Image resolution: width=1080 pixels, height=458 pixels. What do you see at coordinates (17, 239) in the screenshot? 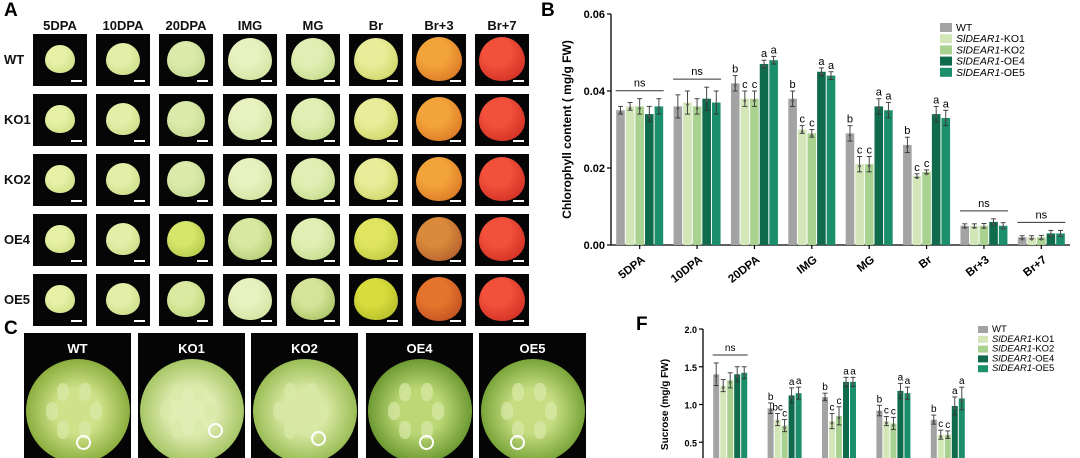
I see `row-label: OE4` at bounding box center [17, 239].